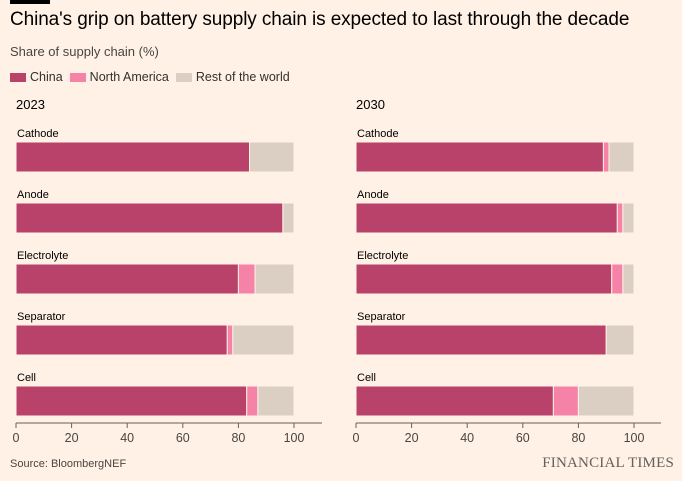 The height and width of the screenshot is (481, 682). Describe the element at coordinates (484, 279) in the screenshot. I see `bar-electrolyte-china-2030` at that location.